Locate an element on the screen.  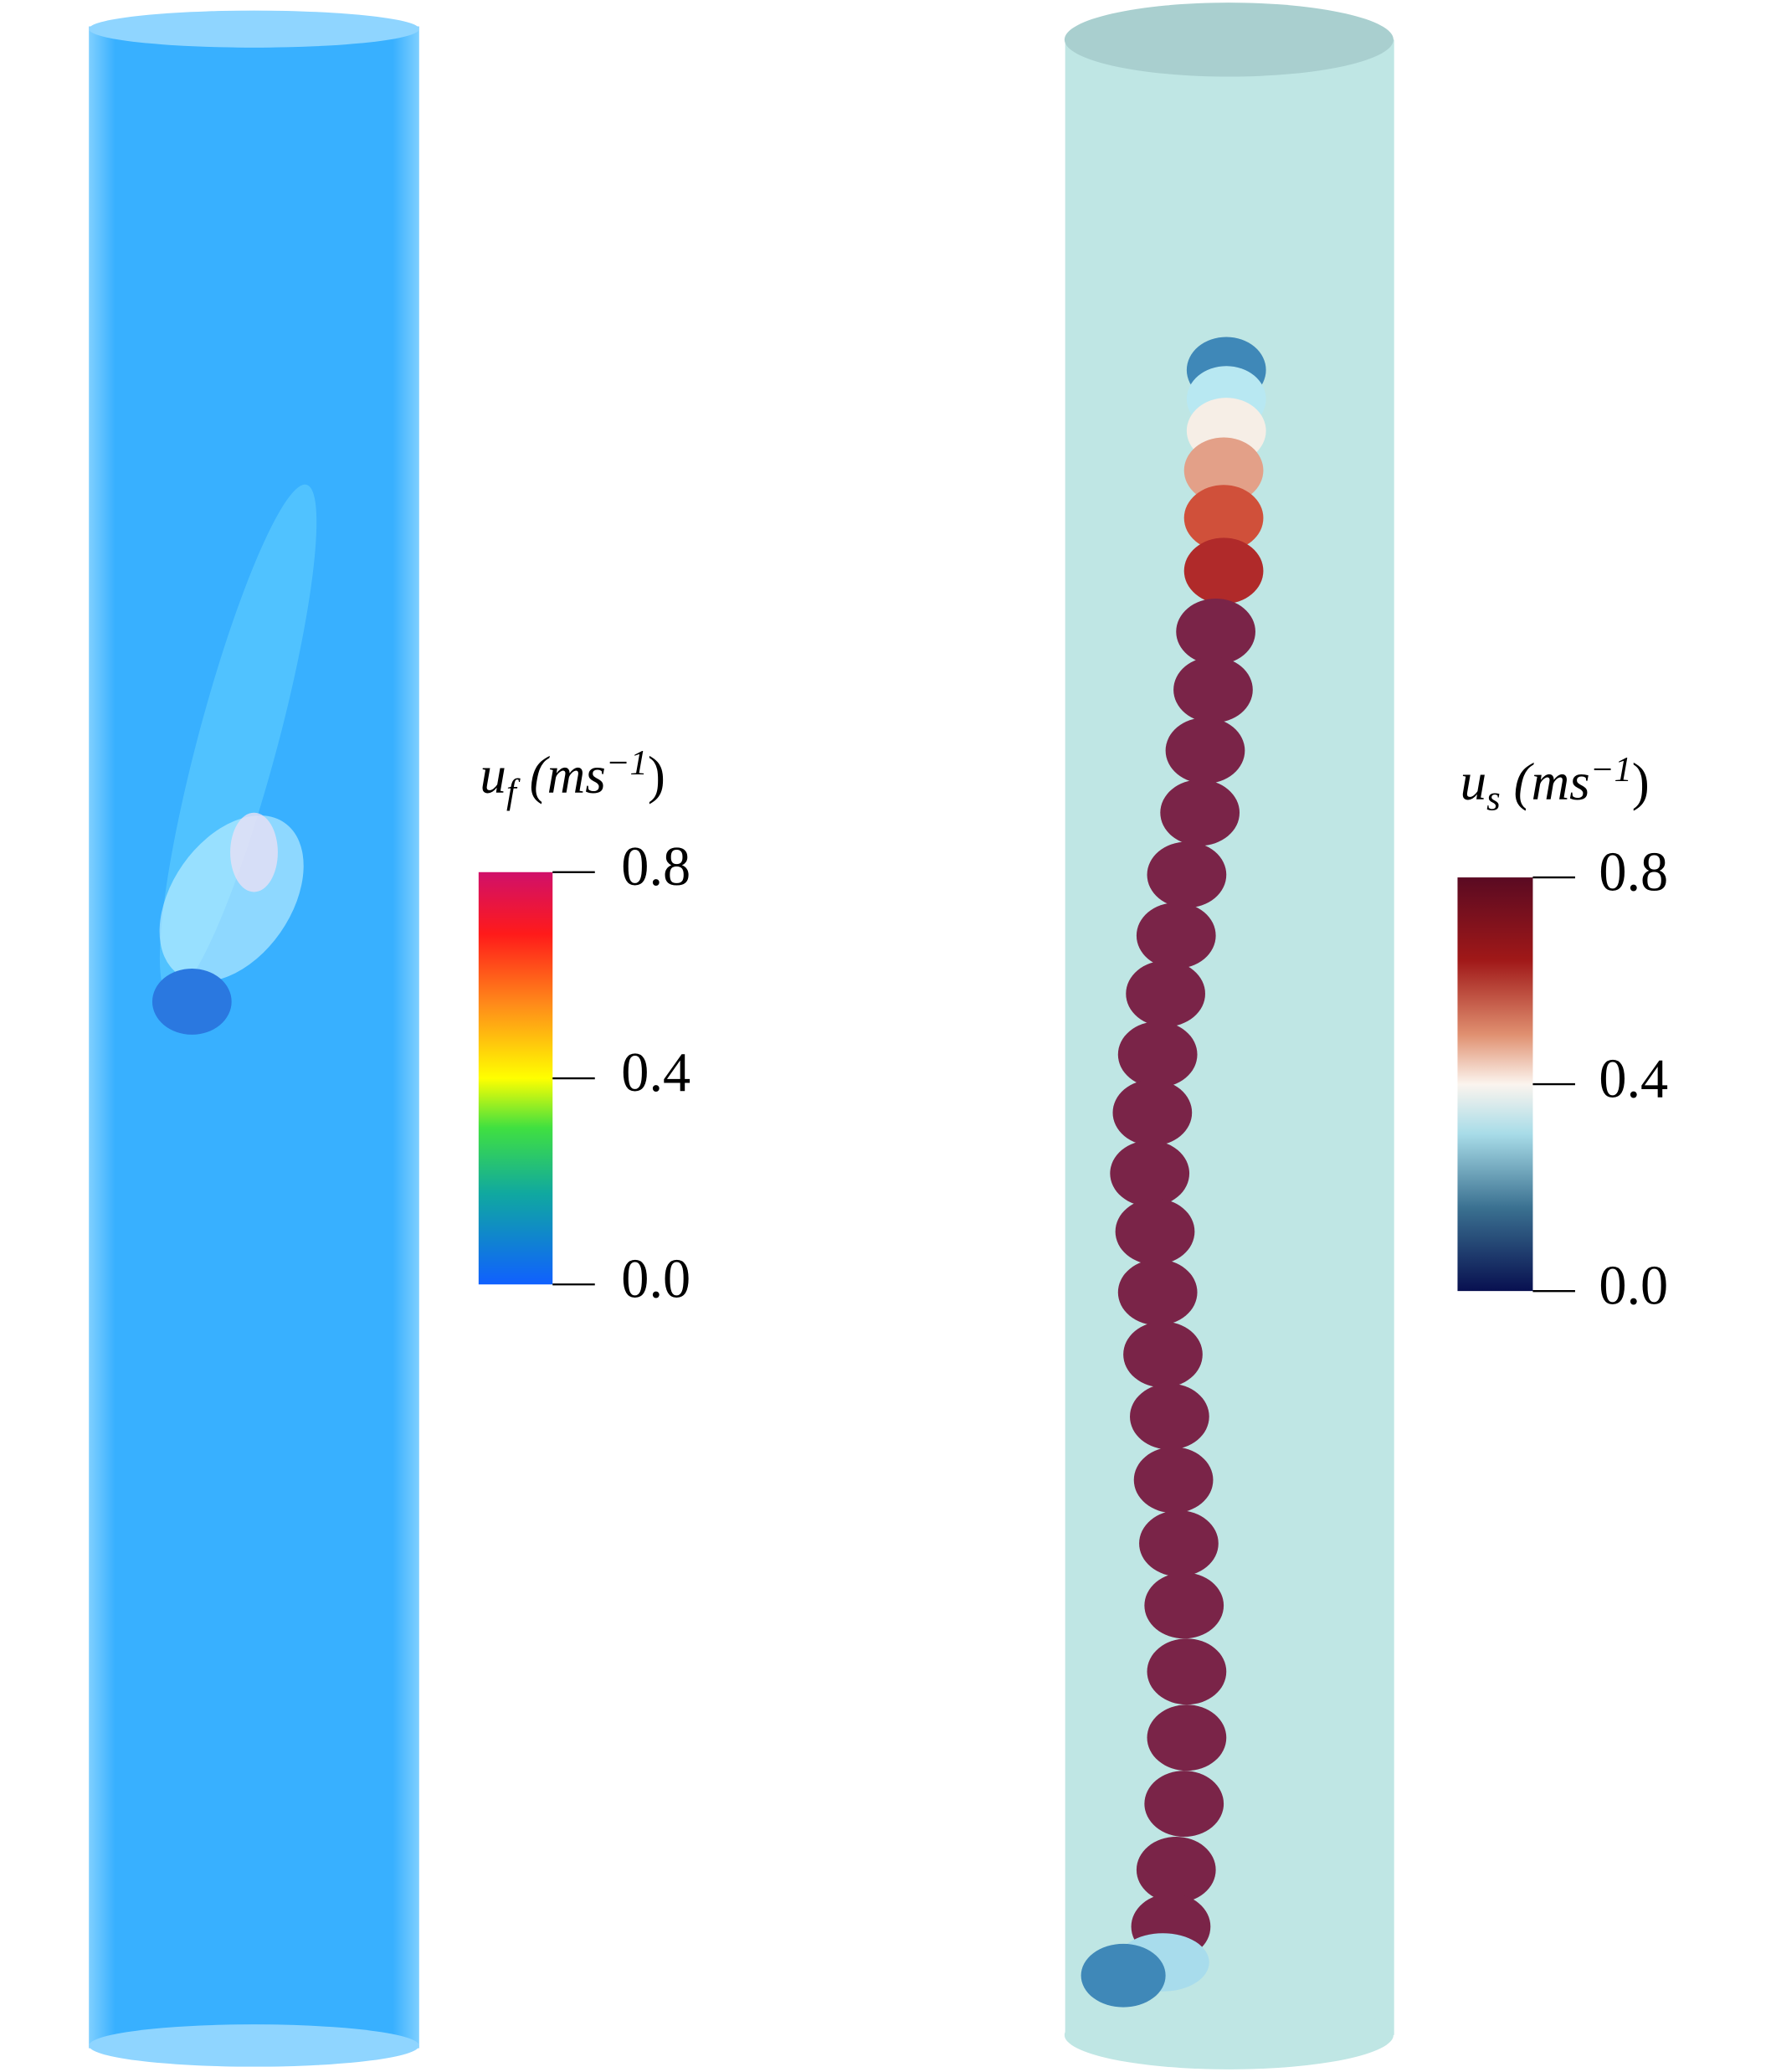
colorbar-title: uf (ms−1) is located at coordinates (573, 777).